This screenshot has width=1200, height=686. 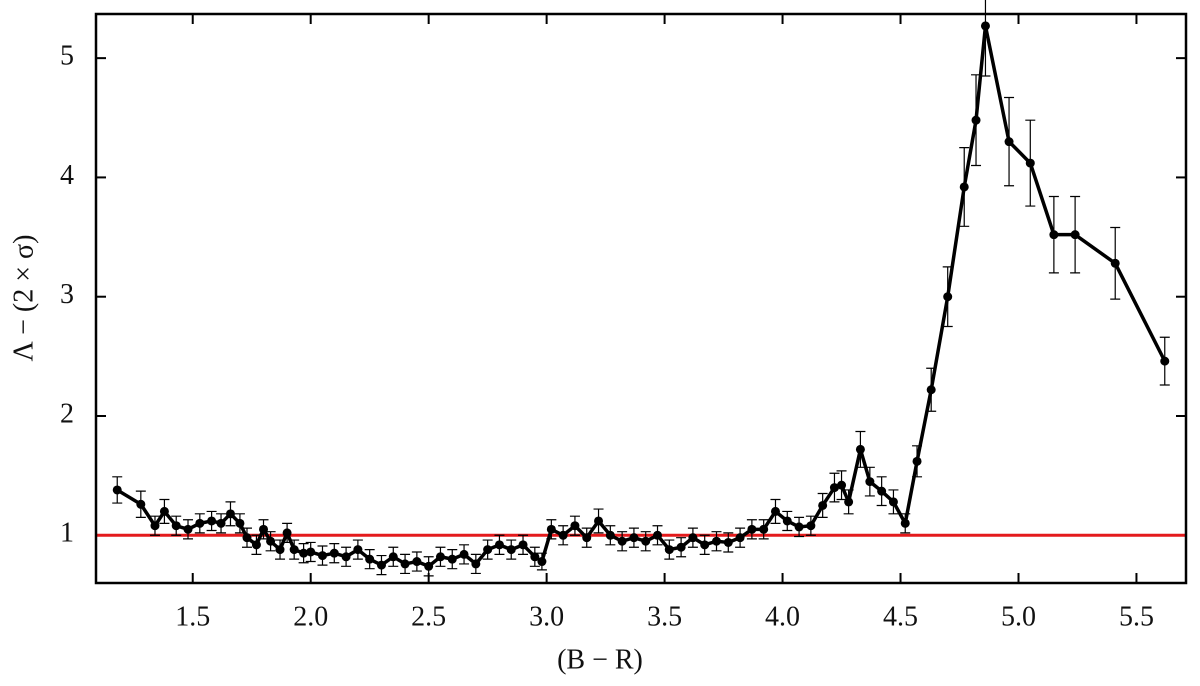 I want to click on x-tick-label: 1.5, so click(x=192, y=616).